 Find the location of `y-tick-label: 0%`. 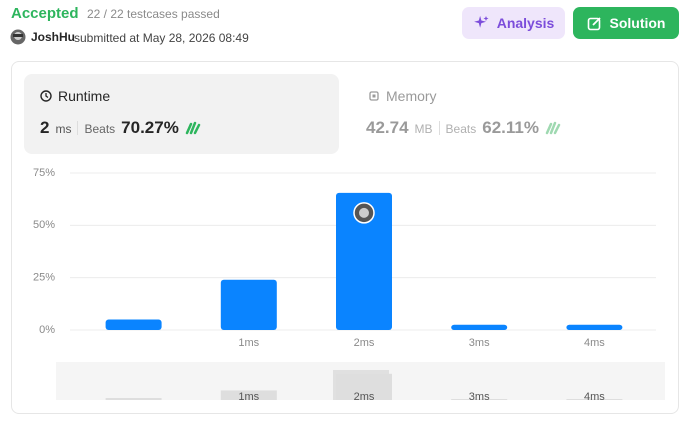

y-tick-label: 0% is located at coordinates (47, 330).